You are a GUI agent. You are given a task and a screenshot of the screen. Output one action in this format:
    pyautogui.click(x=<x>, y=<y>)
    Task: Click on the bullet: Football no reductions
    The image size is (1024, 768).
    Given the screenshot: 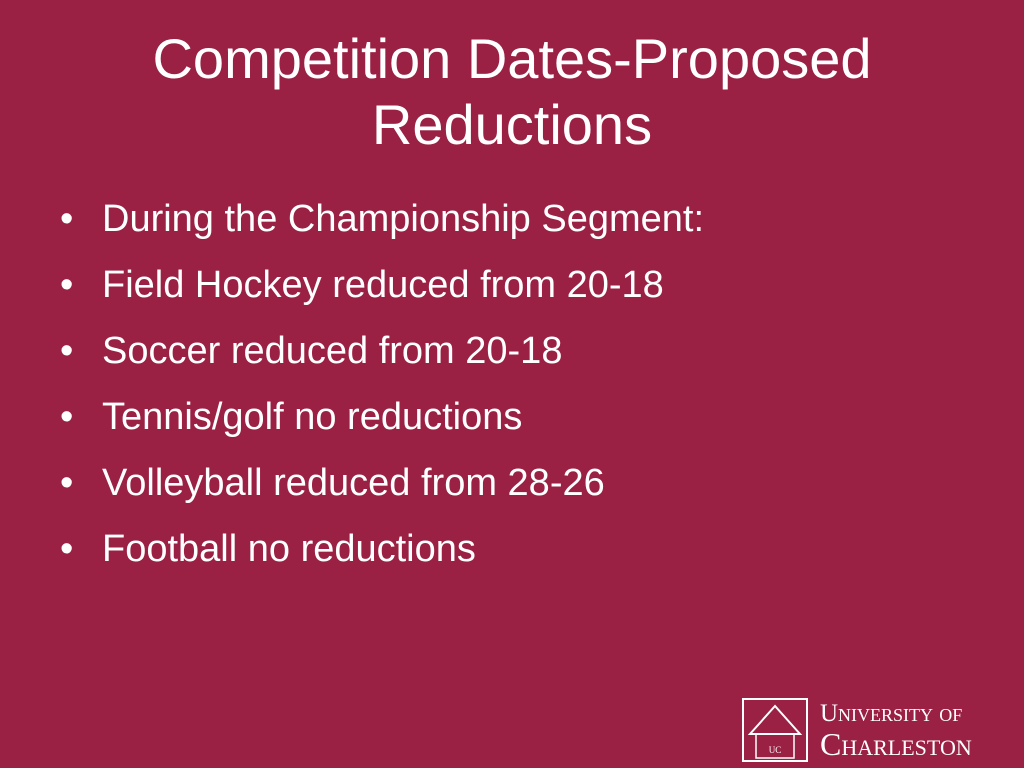 What is the action you would take?
    pyautogui.click(x=382, y=549)
    